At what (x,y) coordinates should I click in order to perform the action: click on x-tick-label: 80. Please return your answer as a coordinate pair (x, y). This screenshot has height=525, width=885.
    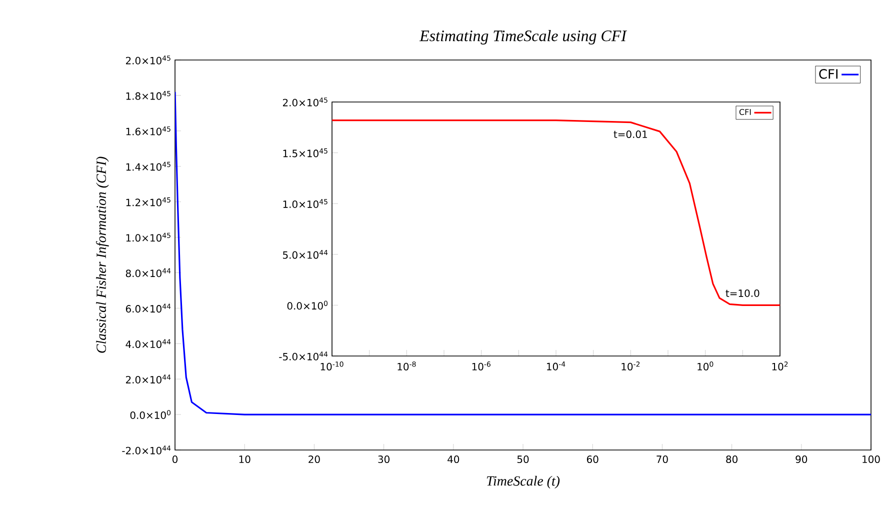
    Looking at the image, I should click on (732, 459).